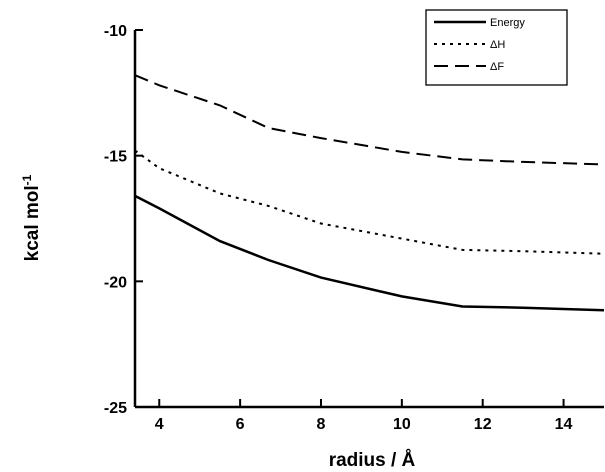 The width and height of the screenshot is (605, 472). What do you see at coordinates (321, 424) in the screenshot?
I see `x-tick-label: 8` at bounding box center [321, 424].